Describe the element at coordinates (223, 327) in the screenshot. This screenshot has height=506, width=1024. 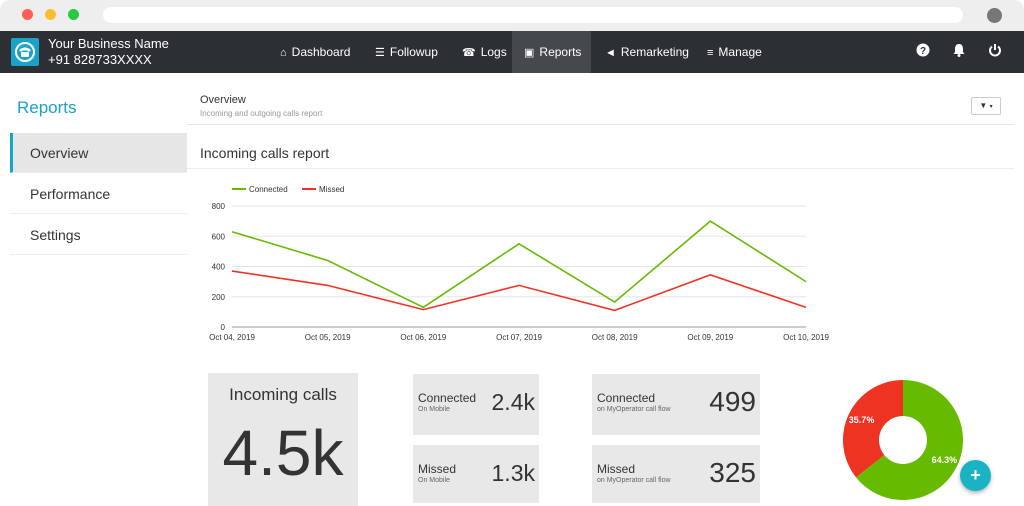
I see `y-tick-label: 0` at that location.